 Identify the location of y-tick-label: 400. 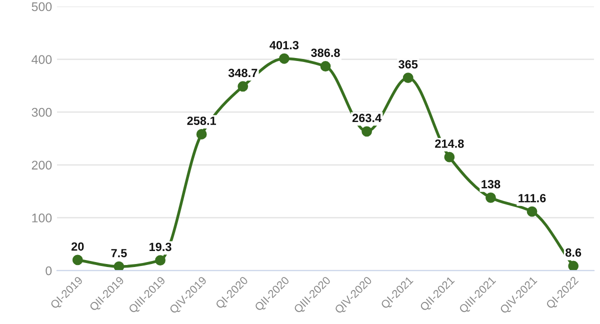
(42, 59).